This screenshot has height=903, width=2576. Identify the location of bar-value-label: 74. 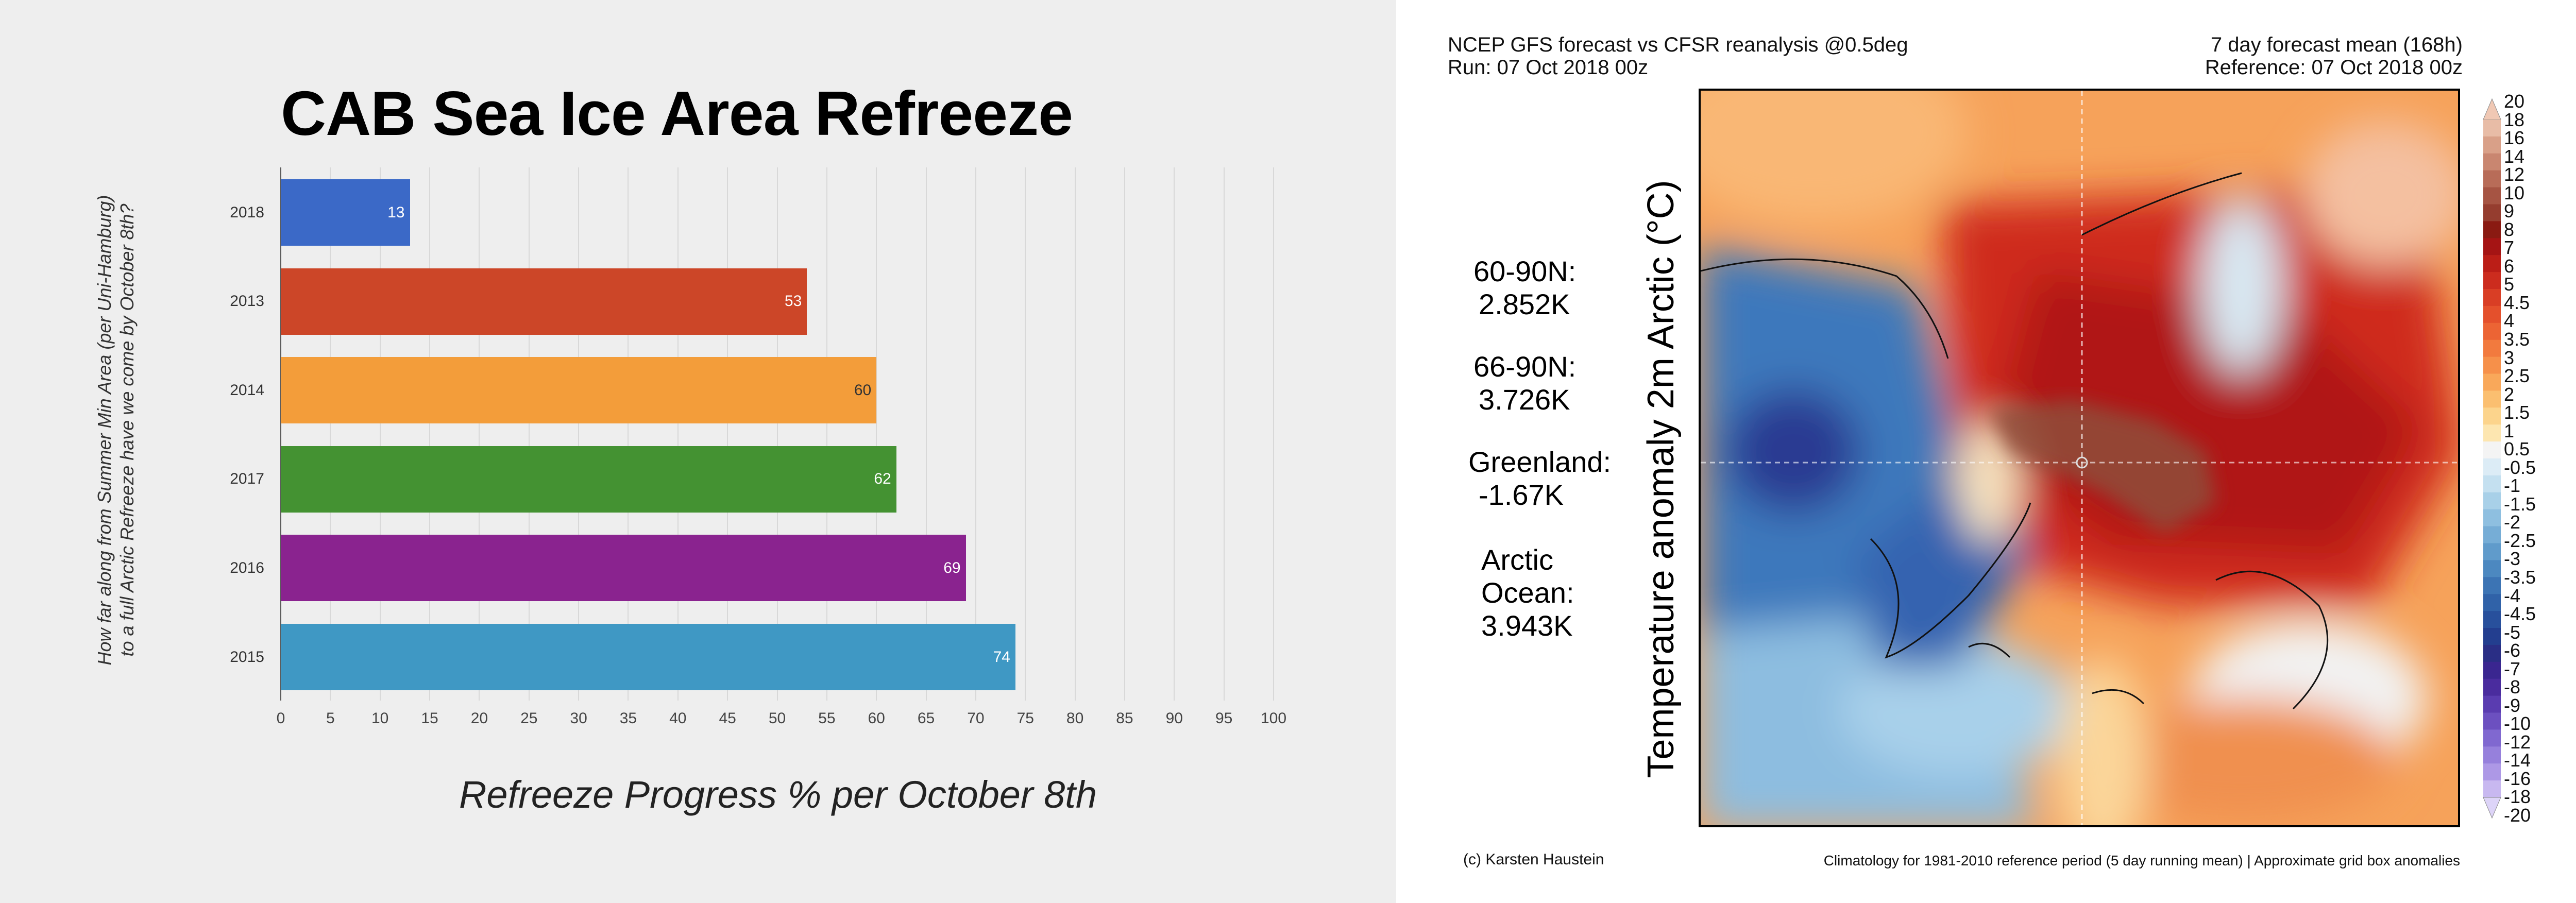
(1001, 657).